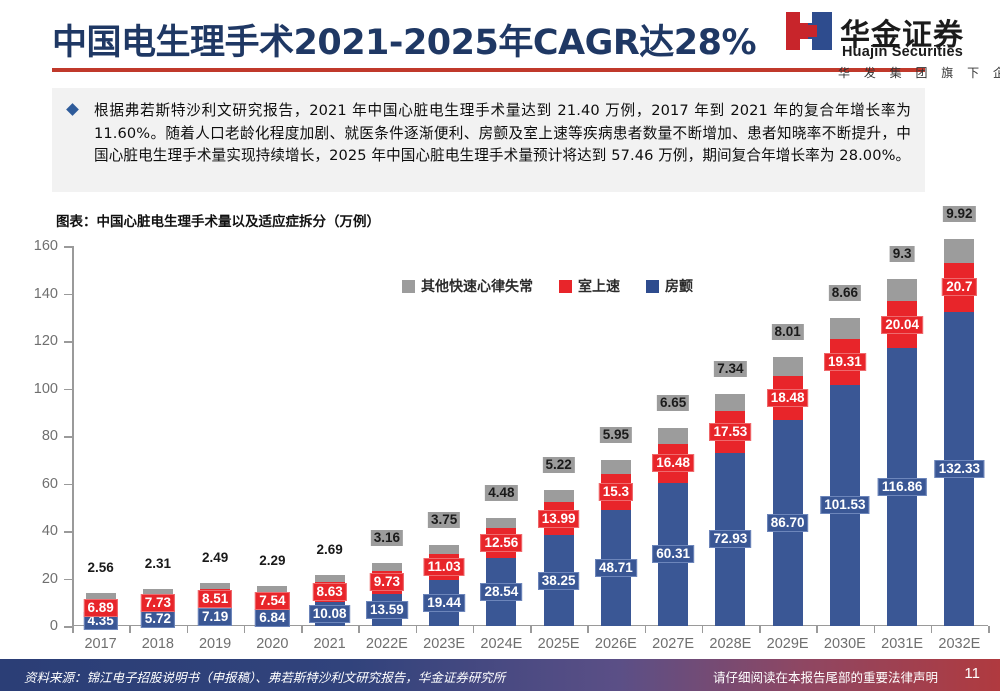  What do you see at coordinates (787, 398) in the screenshot?
I see `bar-value-label-shishangsu: 18.48` at bounding box center [787, 398].